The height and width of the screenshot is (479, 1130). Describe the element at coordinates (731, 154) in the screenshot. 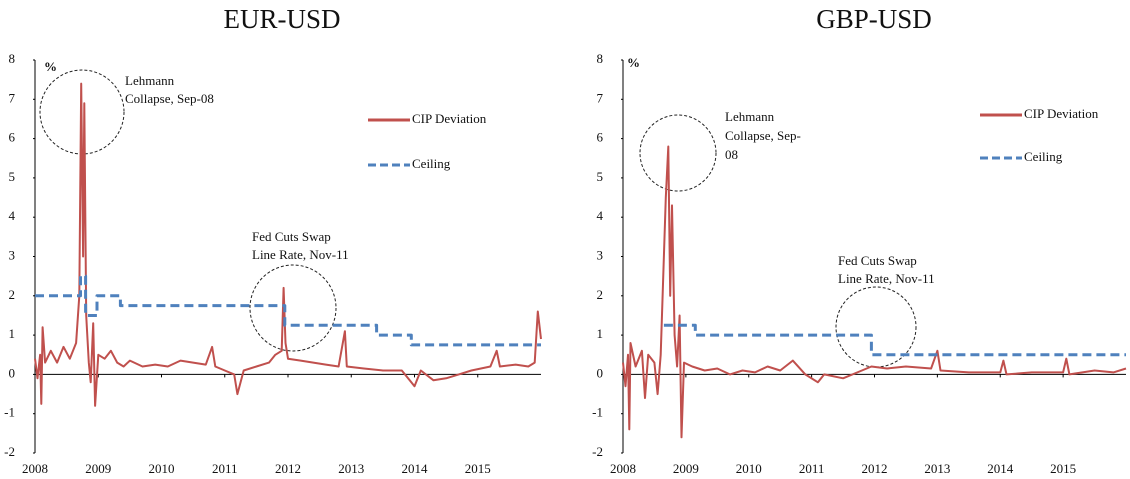

I see `annotation: 08` at that location.